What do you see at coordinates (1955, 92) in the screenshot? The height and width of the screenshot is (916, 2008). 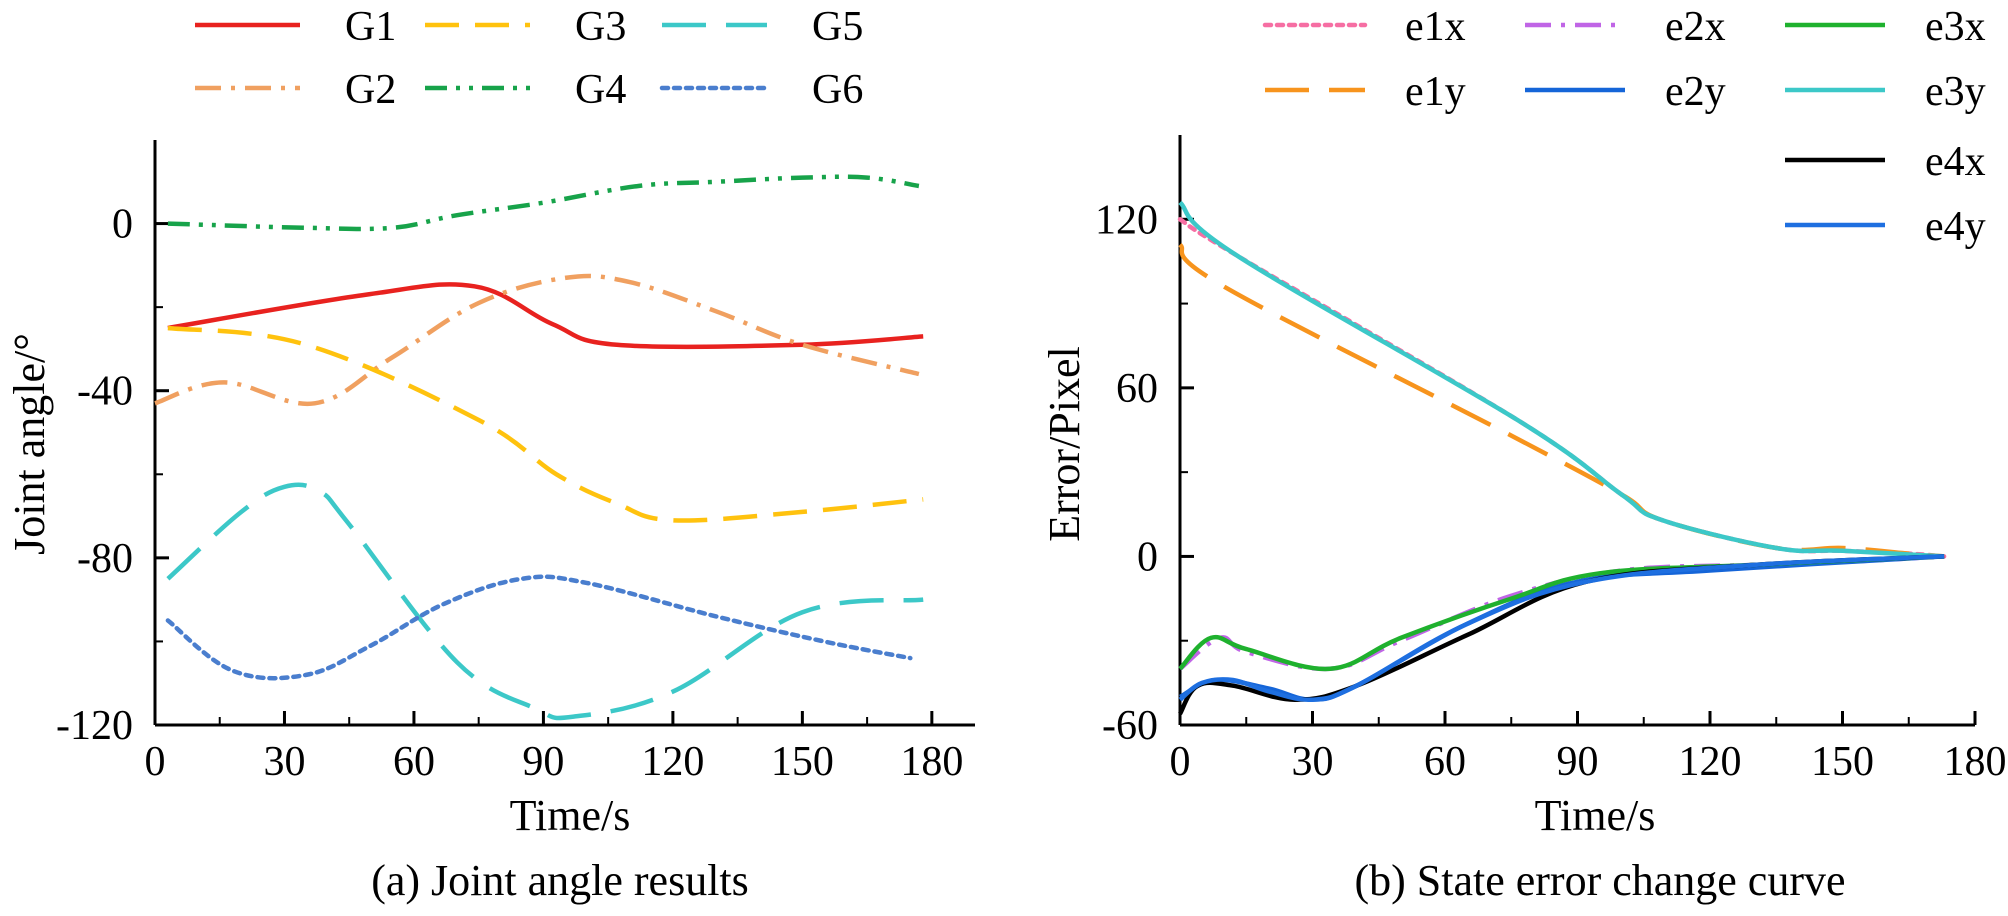 I see `legend-label-e3y: e3y` at bounding box center [1955, 92].